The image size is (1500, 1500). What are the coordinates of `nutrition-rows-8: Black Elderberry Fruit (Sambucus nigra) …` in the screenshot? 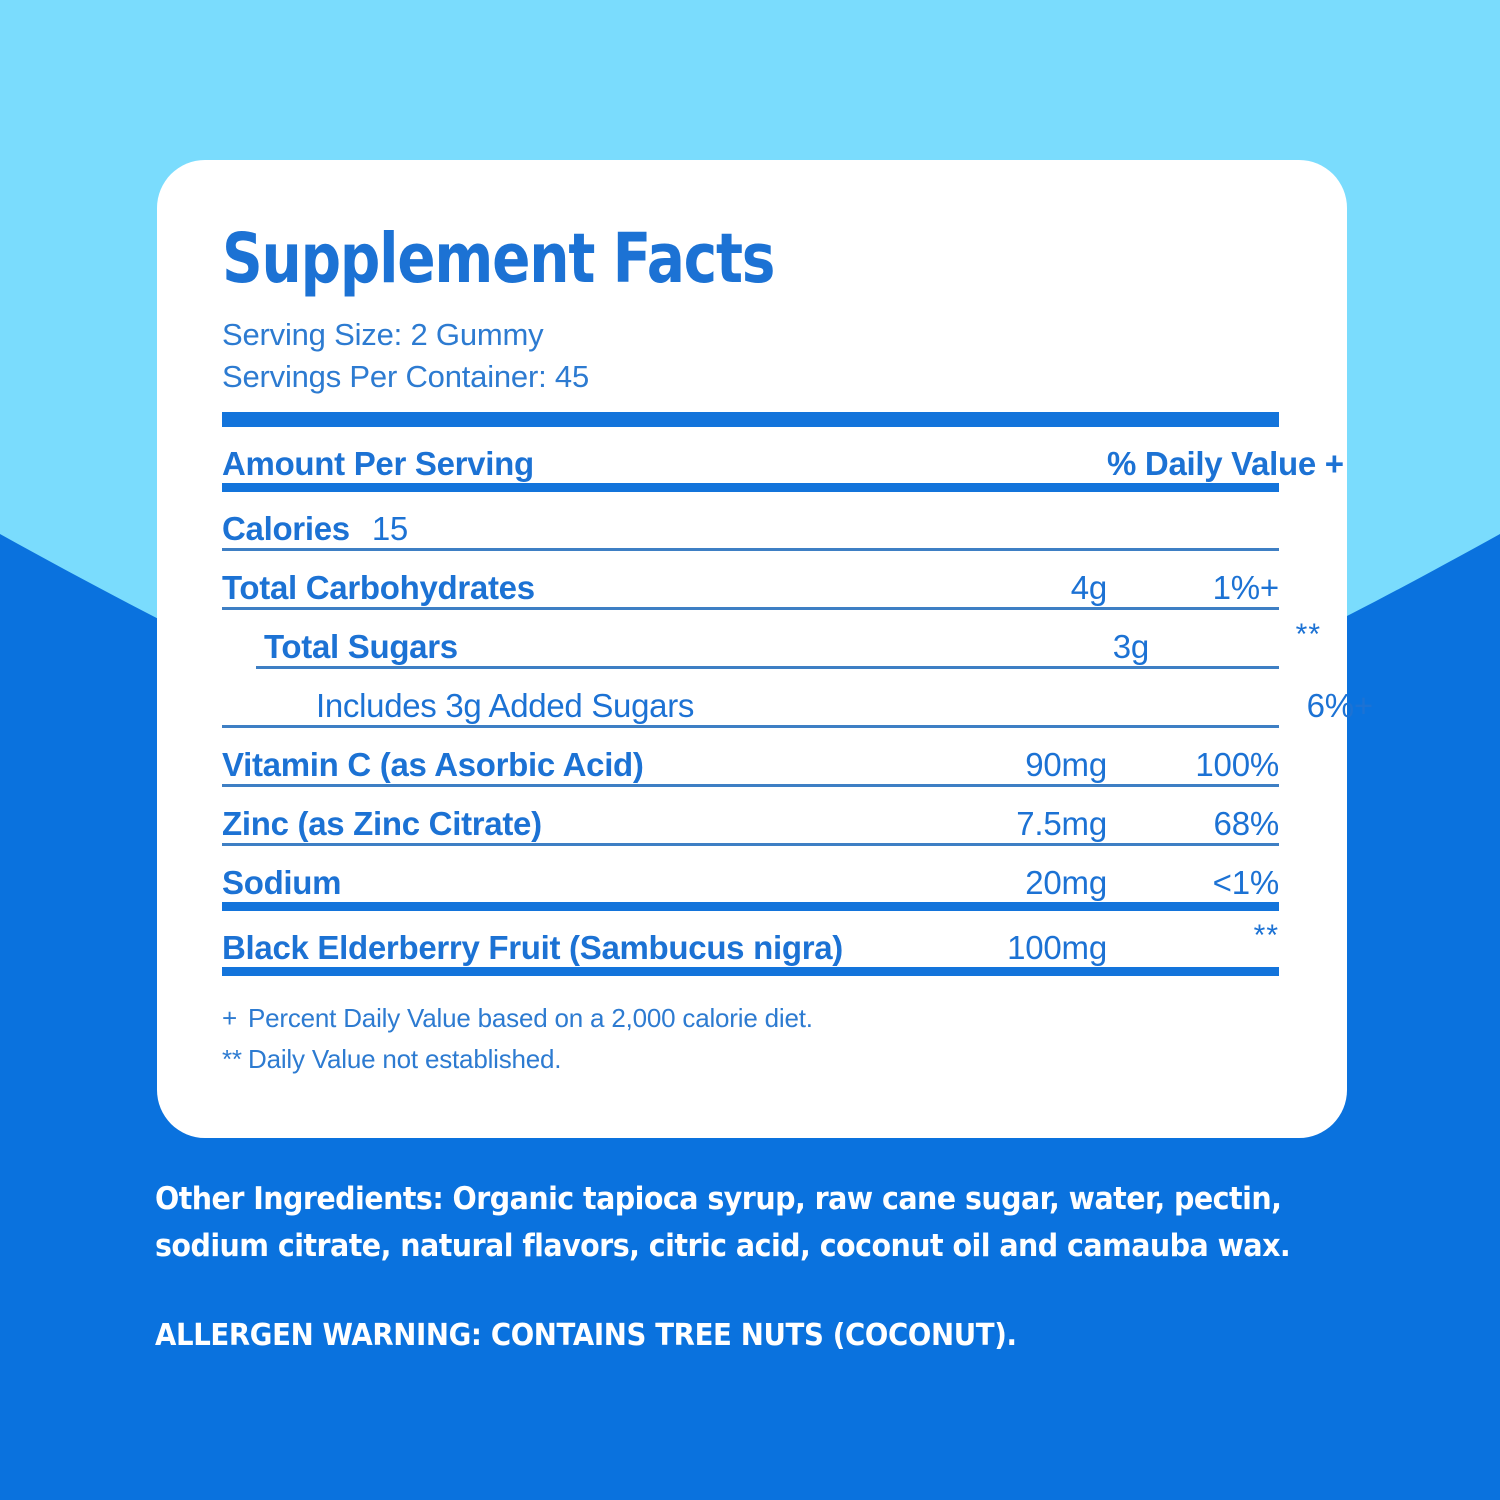 It's located at (750, 939).